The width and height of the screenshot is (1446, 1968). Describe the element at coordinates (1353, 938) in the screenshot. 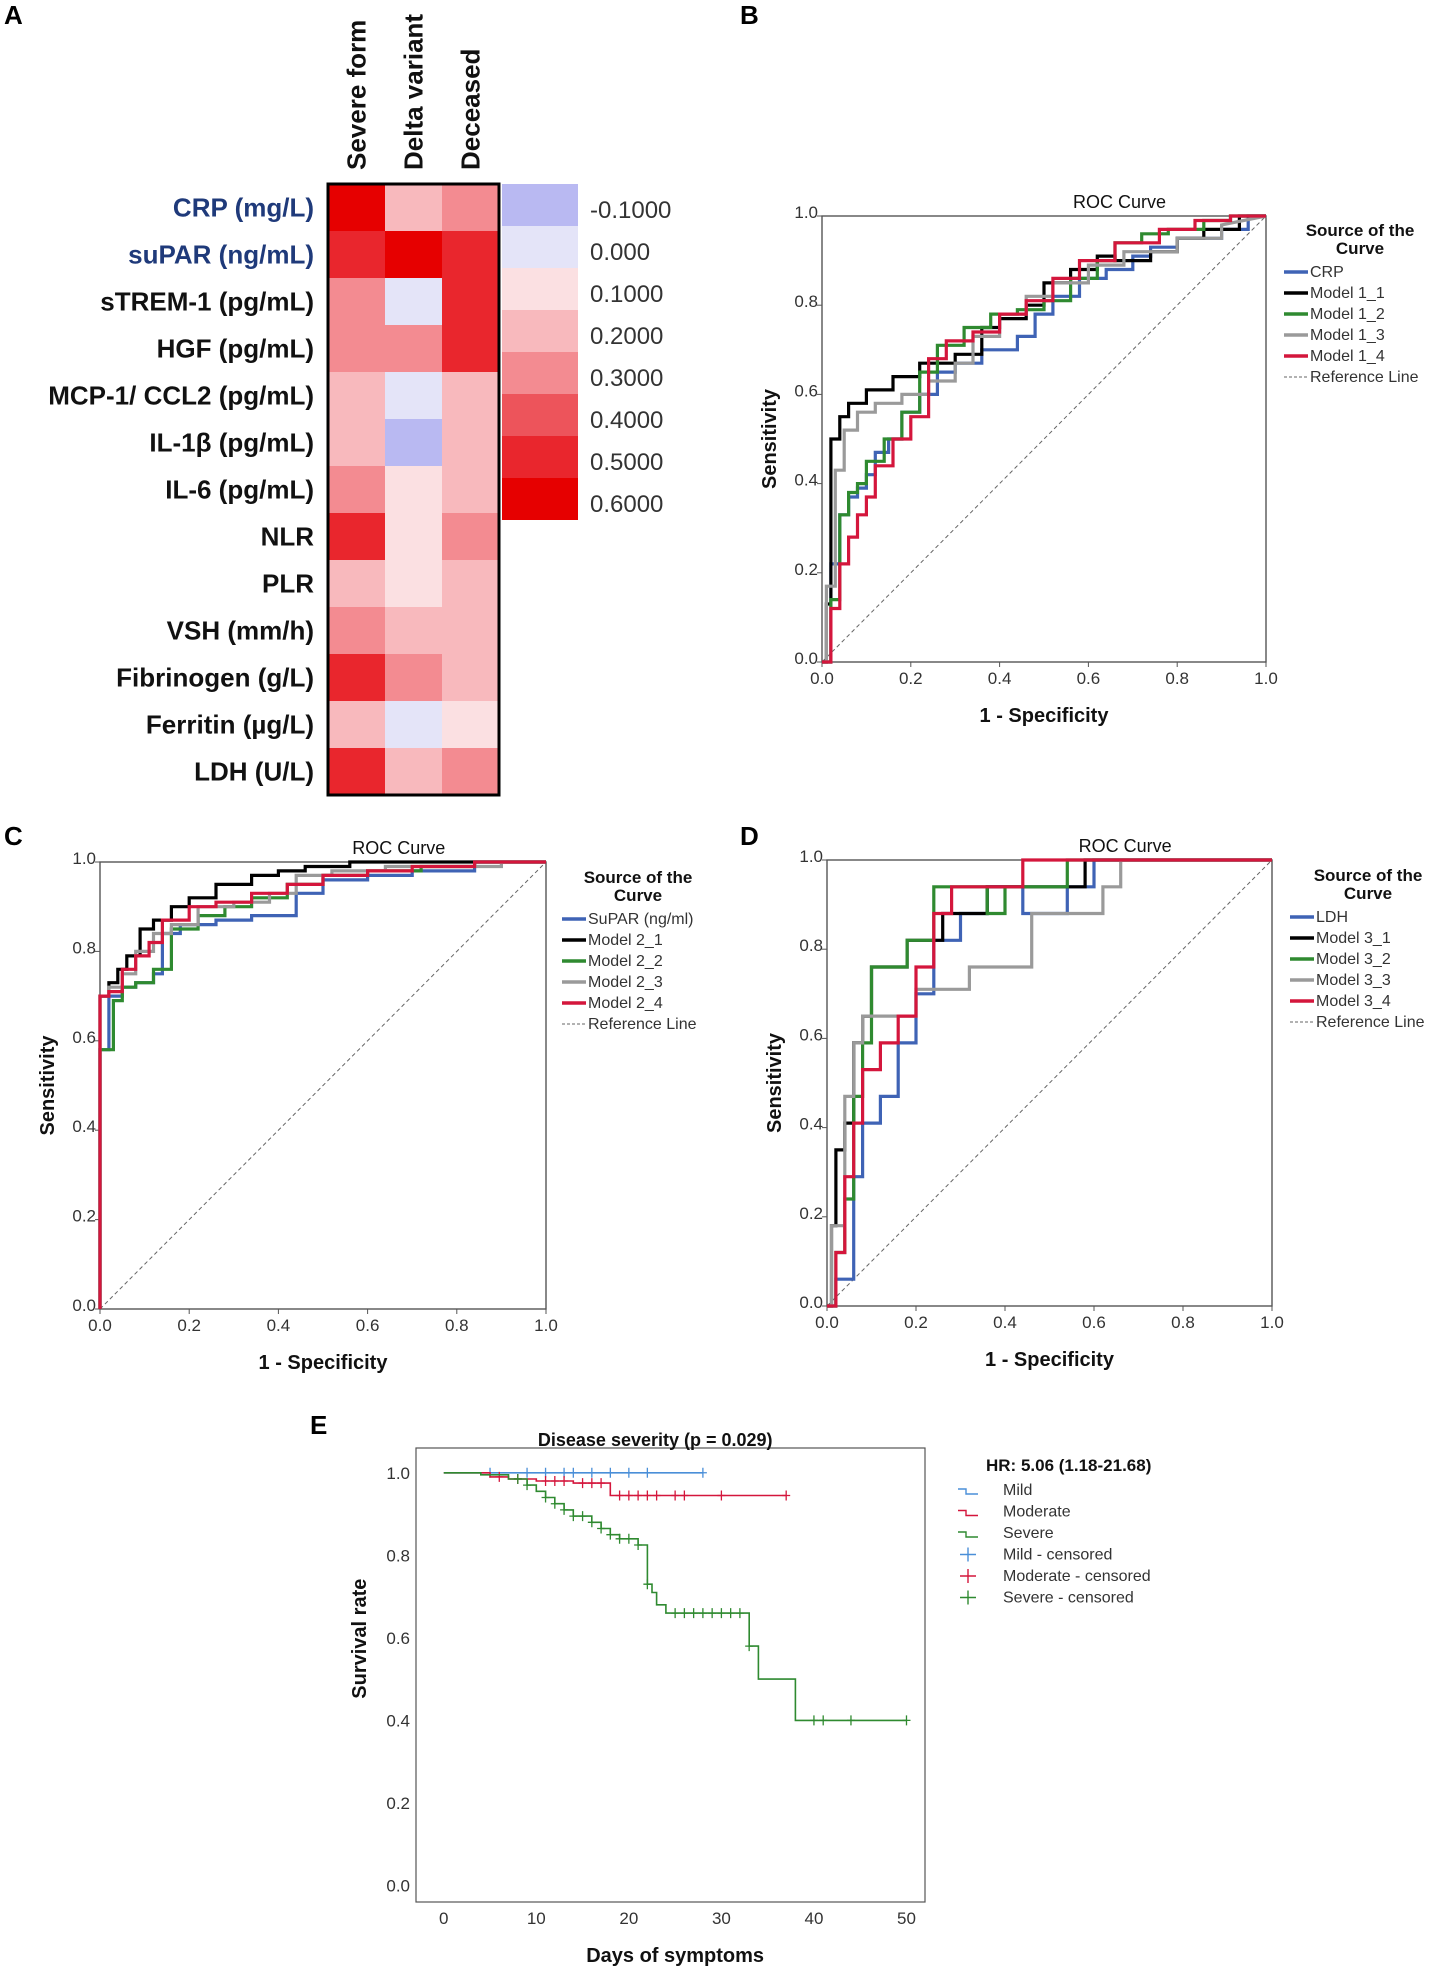

I see `legend-entry: Model 3_1` at that location.